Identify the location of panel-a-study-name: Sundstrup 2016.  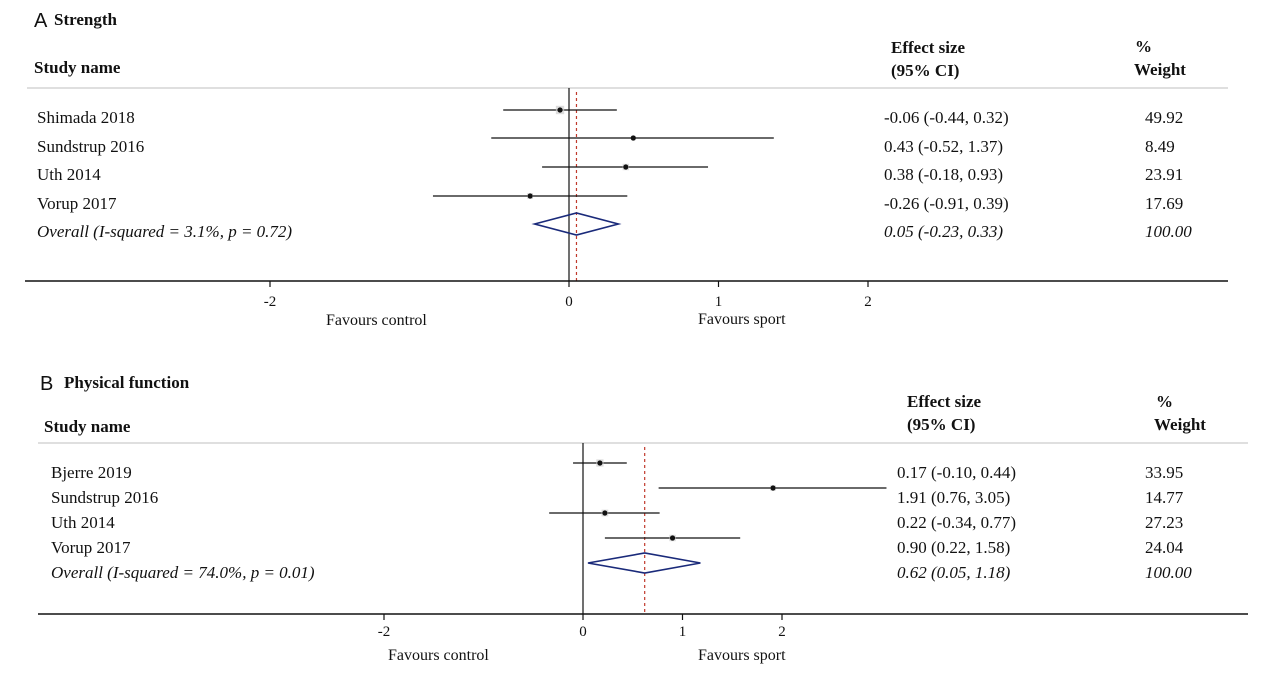
(90, 146).